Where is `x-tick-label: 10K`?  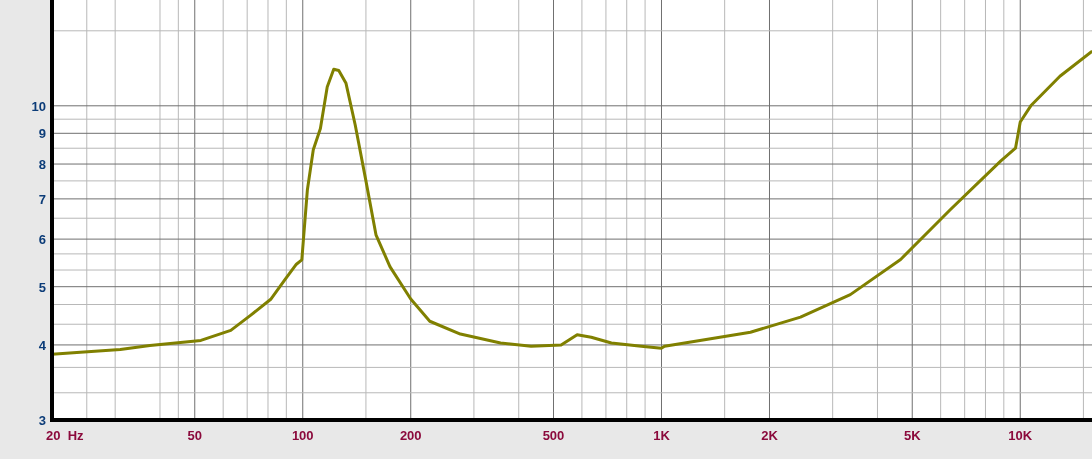 x-tick-label: 10K is located at coordinates (1020, 435).